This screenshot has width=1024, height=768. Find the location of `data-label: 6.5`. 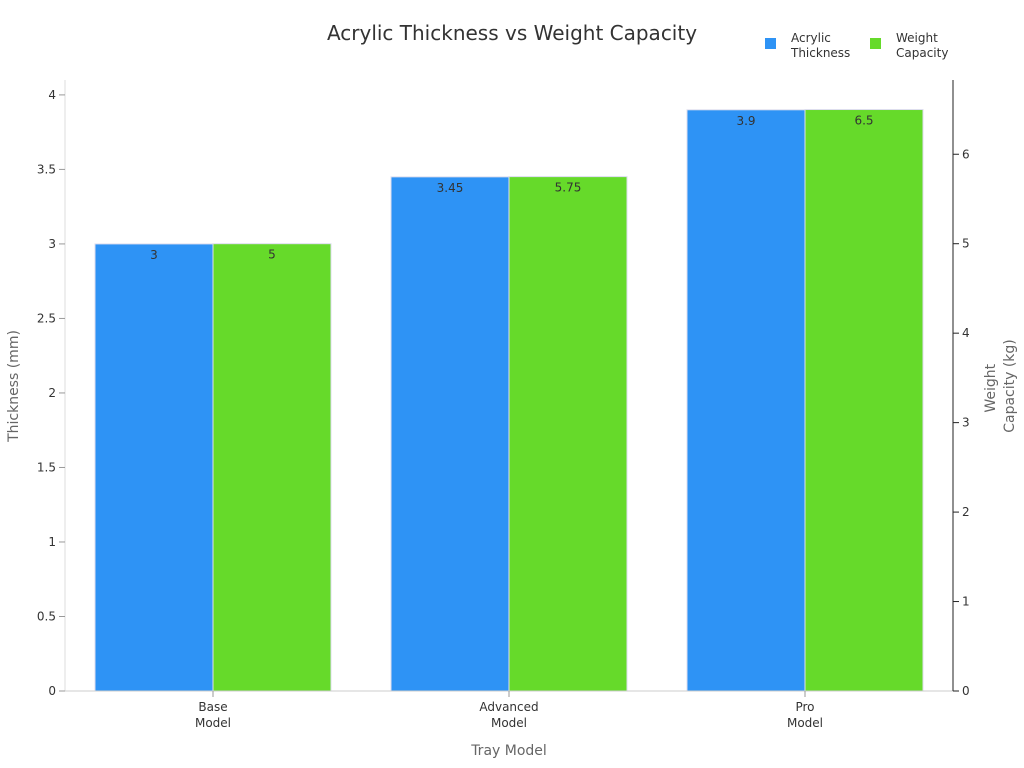

data-label: 6.5 is located at coordinates (863, 121).